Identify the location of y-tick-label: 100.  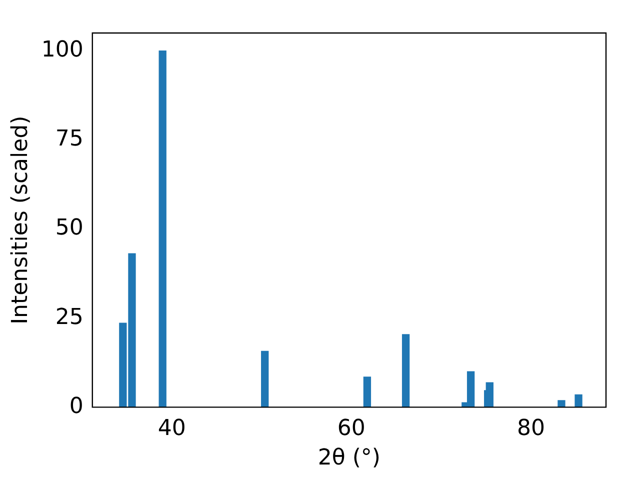
(62, 50).